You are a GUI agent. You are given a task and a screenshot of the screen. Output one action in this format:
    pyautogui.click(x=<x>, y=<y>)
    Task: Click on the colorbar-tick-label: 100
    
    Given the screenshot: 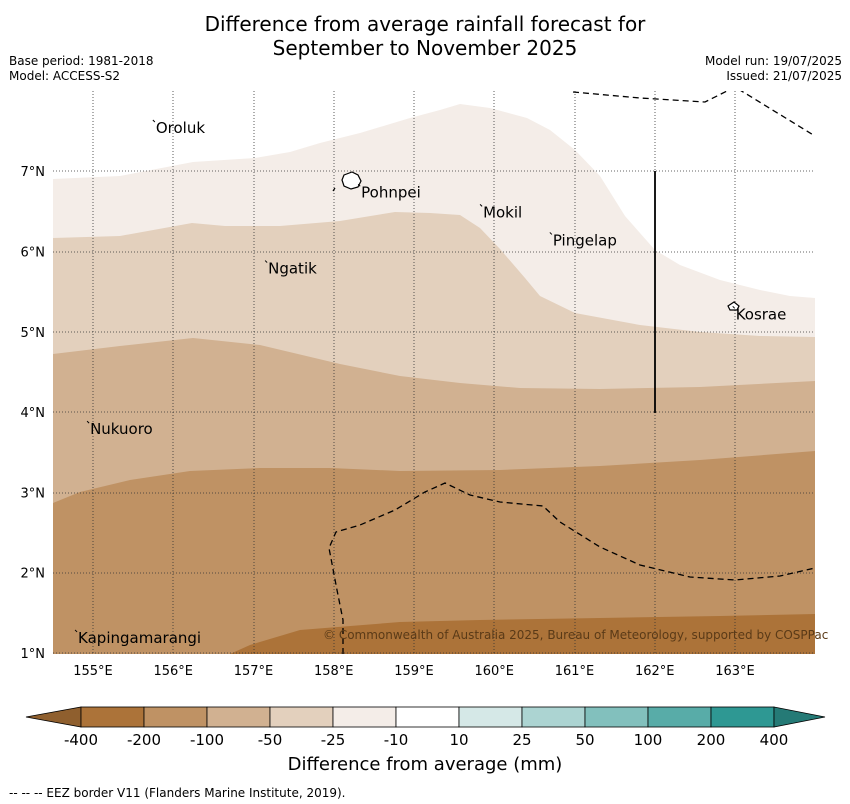 What is the action you would take?
    pyautogui.click(x=648, y=740)
    